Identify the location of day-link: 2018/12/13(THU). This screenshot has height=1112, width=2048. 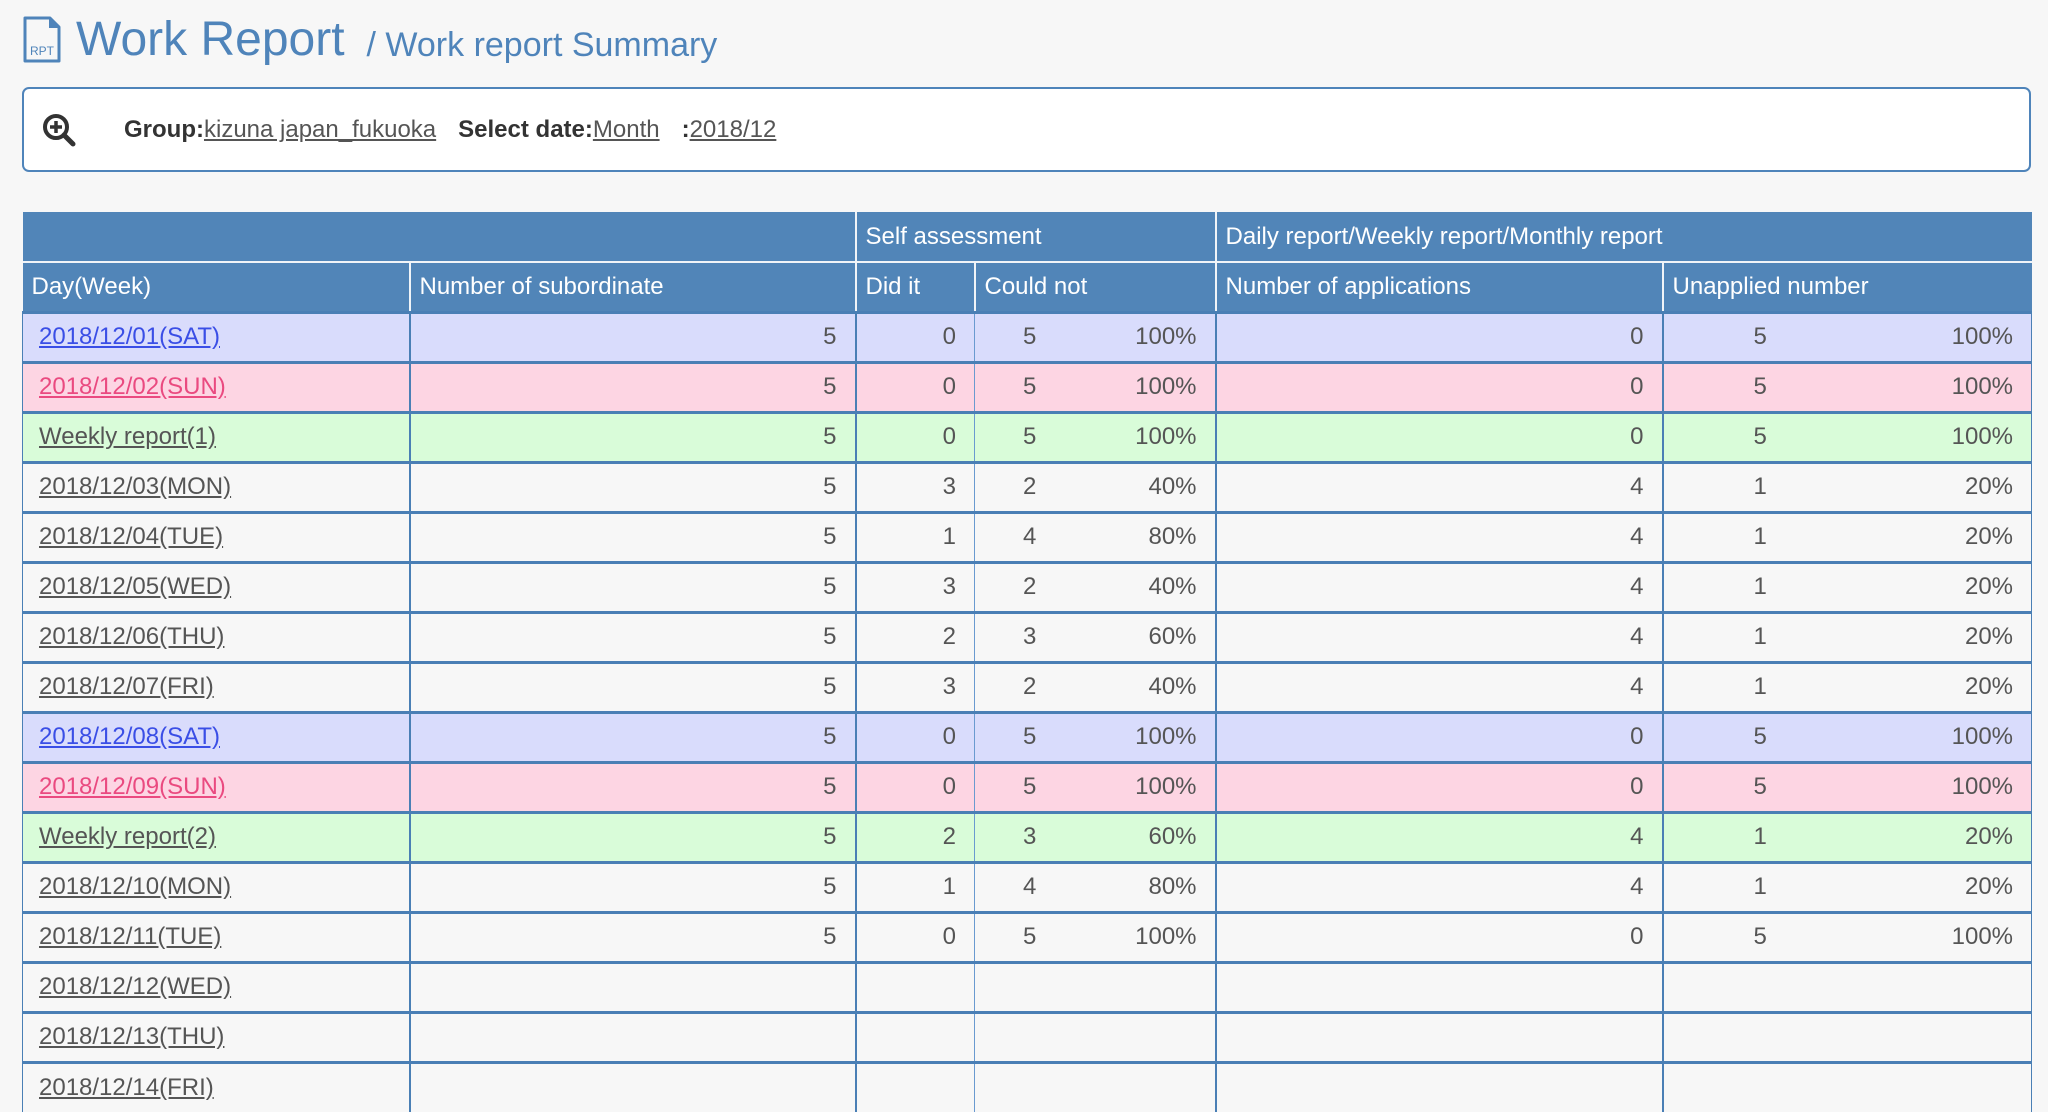
(132, 1036).